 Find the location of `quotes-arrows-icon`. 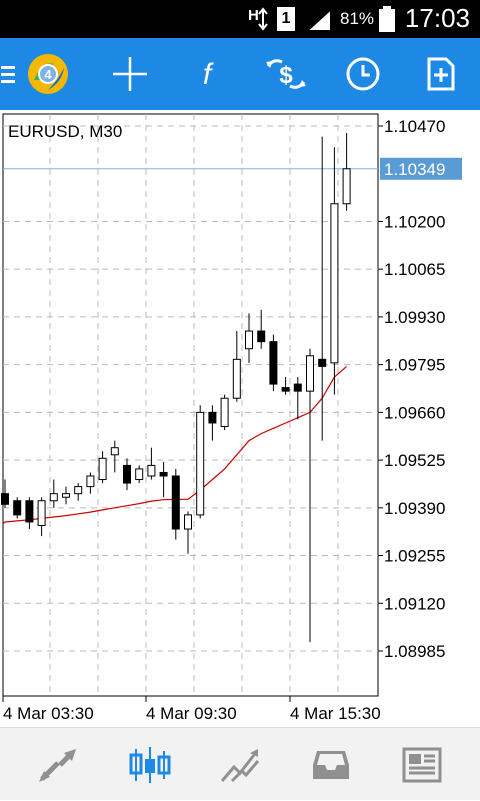

quotes-arrows-icon is located at coordinates (57, 765).